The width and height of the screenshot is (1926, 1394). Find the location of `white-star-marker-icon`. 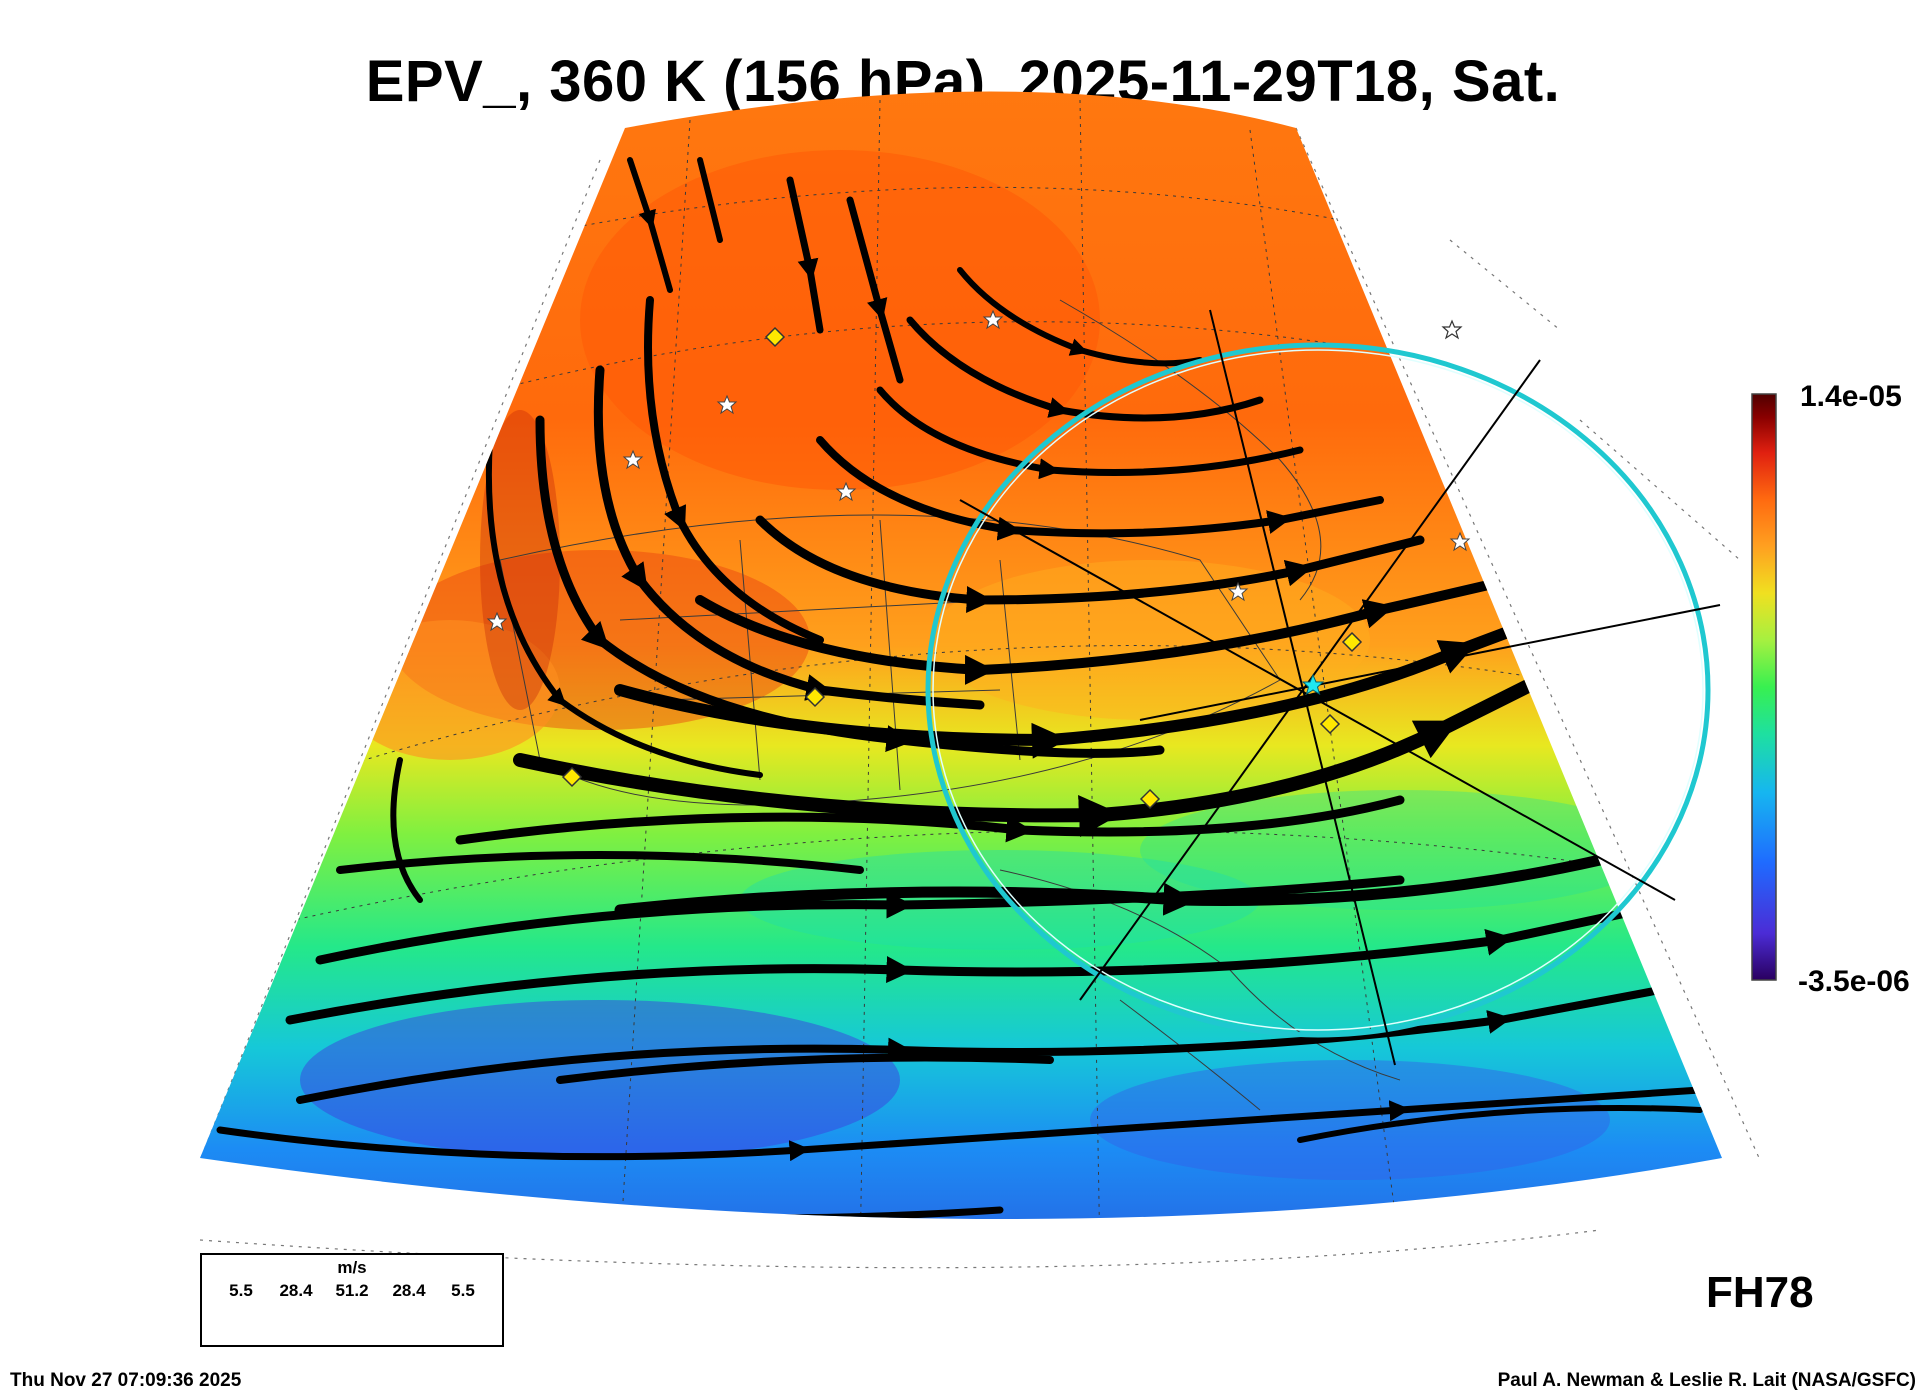

white-star-marker-icon is located at coordinates (978, 470).